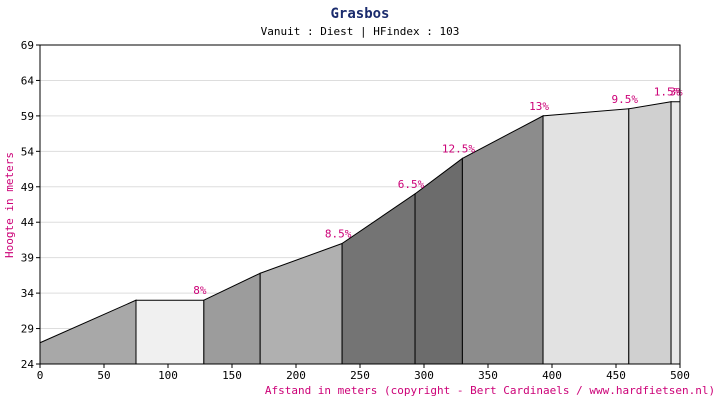 The width and height of the screenshot is (720, 400). What do you see at coordinates (488, 375) in the screenshot?
I see `x-tick-label: 350` at bounding box center [488, 375].